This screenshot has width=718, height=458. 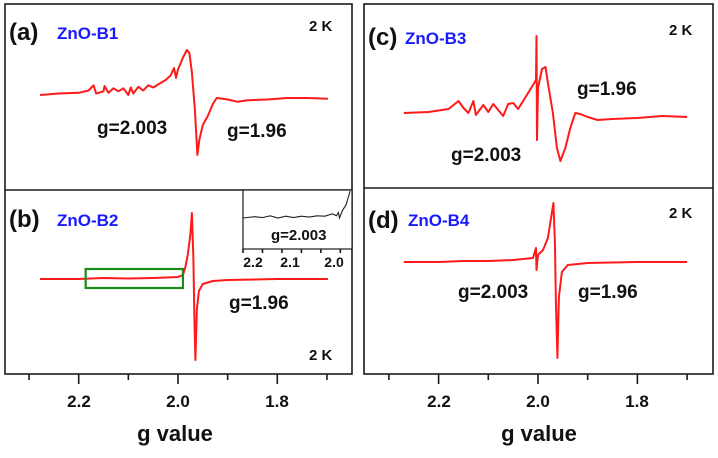 I want to click on right-x-ticks, so click(x=538, y=379).